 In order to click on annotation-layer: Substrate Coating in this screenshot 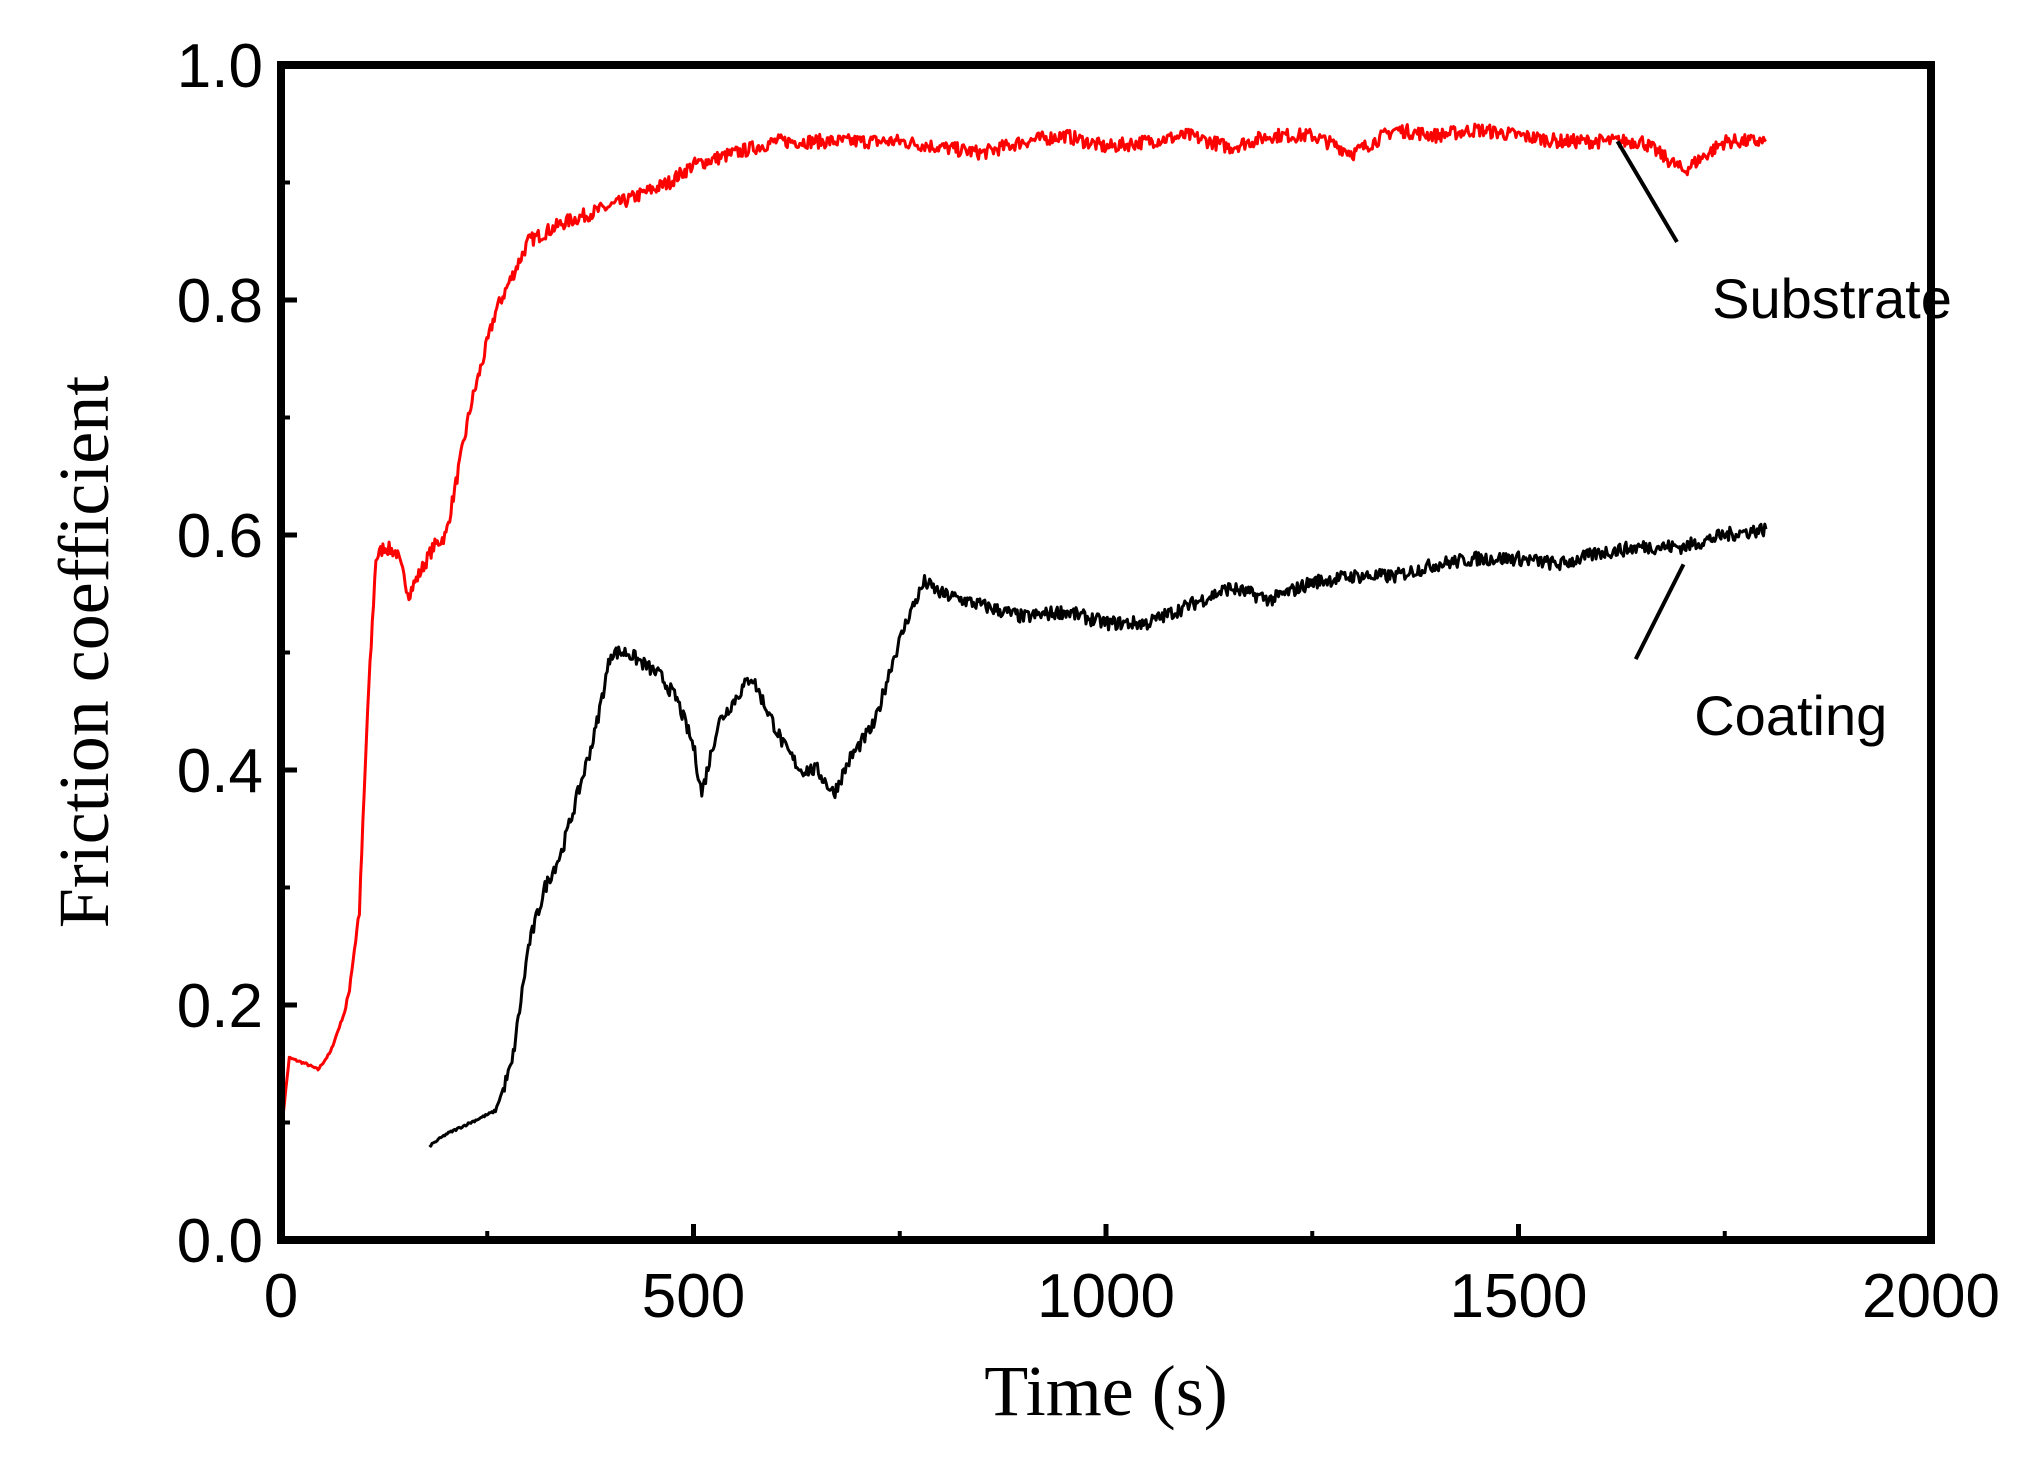, I will do `click(1783, 443)`.